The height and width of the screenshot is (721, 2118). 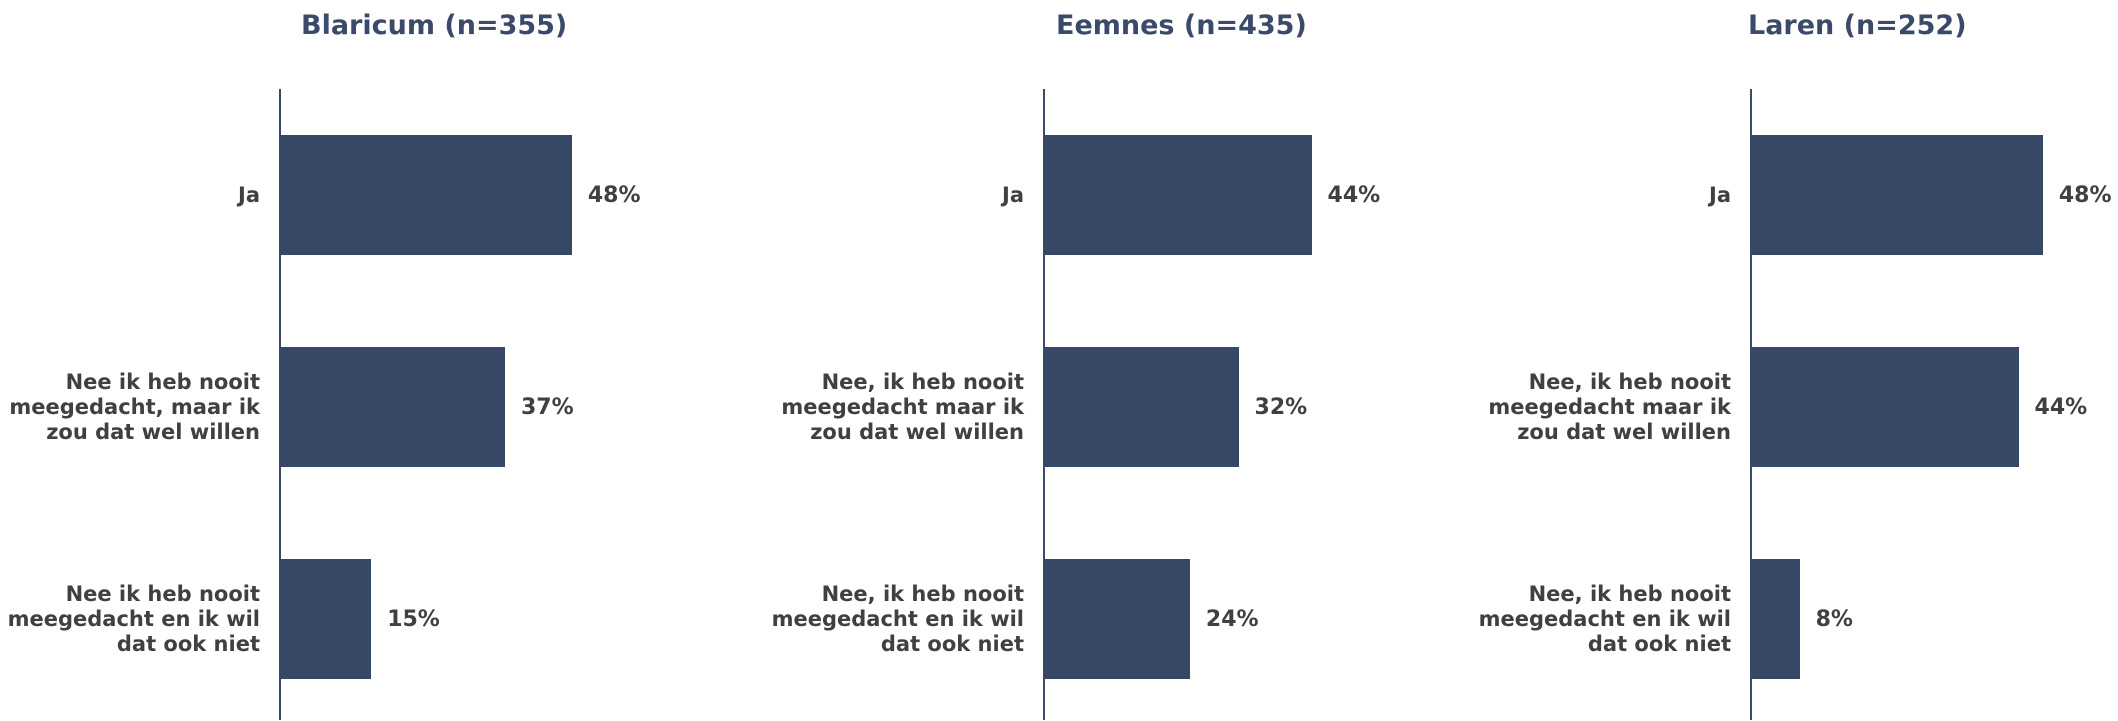 I want to click on value-label: 37%, so click(x=547, y=407).